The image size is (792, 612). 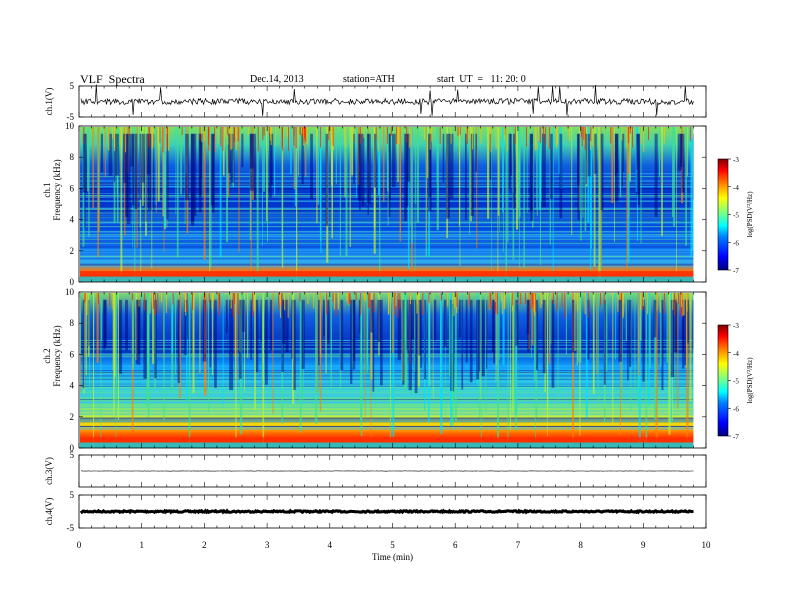 I want to click on panel-3-channel-label: ch.2, so click(x=47, y=355).